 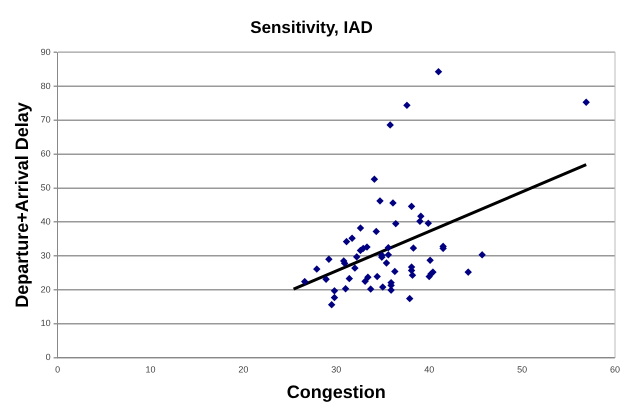 I want to click on x-tick-label: 0, so click(x=57, y=369).